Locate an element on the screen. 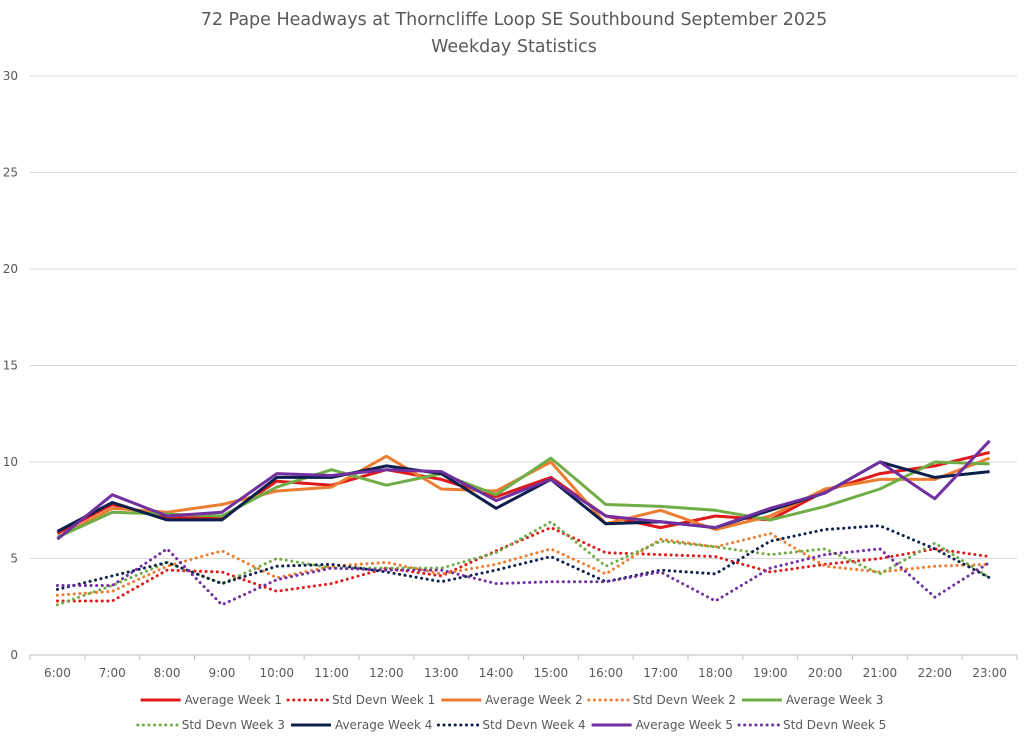  x-tick-label: 15:00 is located at coordinates (551, 673).